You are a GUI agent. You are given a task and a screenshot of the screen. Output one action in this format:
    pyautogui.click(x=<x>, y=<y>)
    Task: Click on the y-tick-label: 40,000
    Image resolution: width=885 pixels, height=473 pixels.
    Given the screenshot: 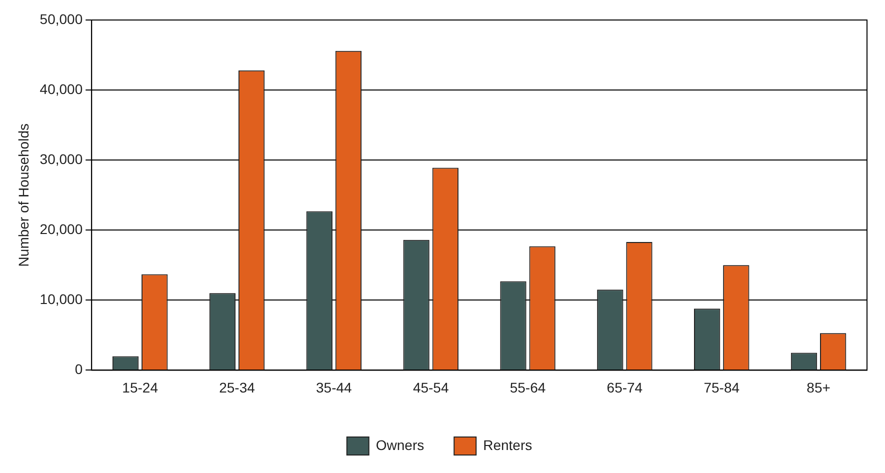 What is the action you would take?
    pyautogui.click(x=61, y=88)
    